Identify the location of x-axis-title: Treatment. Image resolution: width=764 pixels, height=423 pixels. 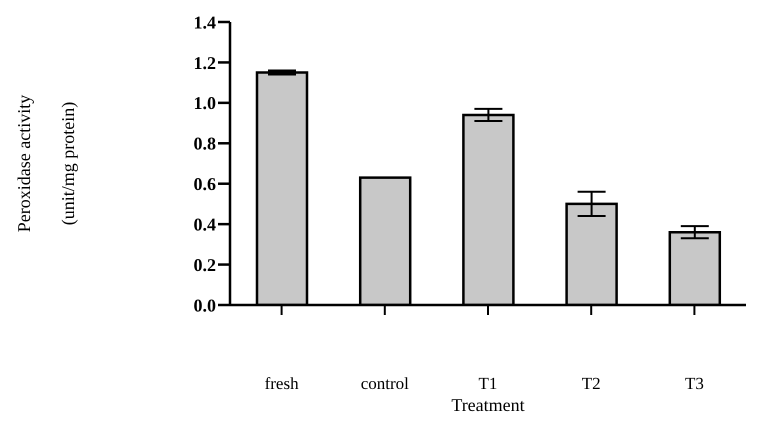
(488, 405).